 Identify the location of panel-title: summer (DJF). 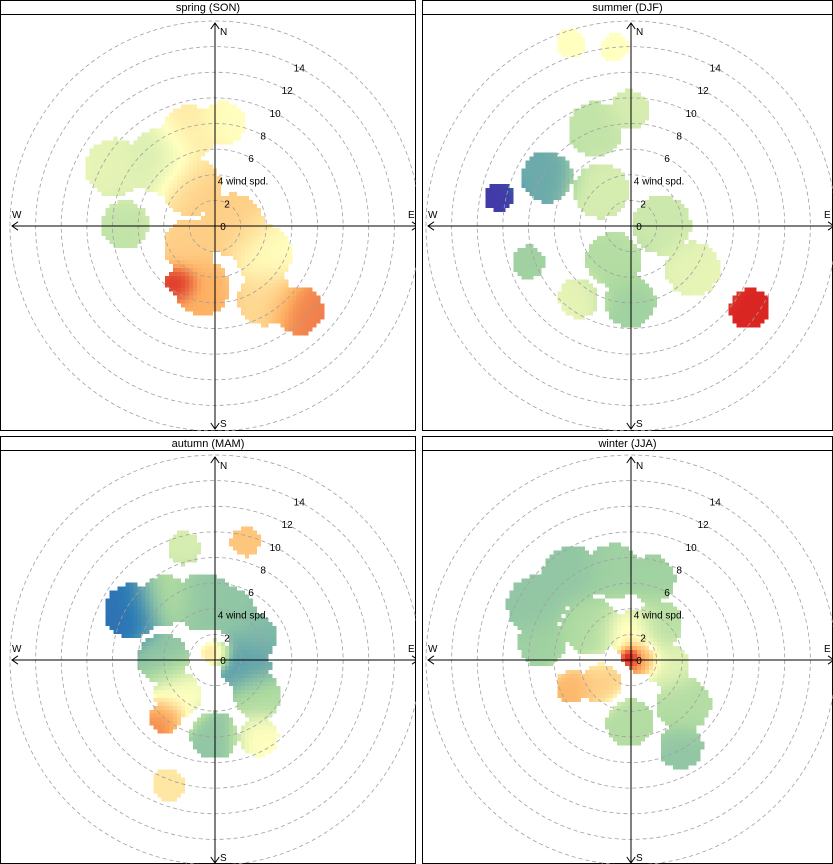
(627, 8).